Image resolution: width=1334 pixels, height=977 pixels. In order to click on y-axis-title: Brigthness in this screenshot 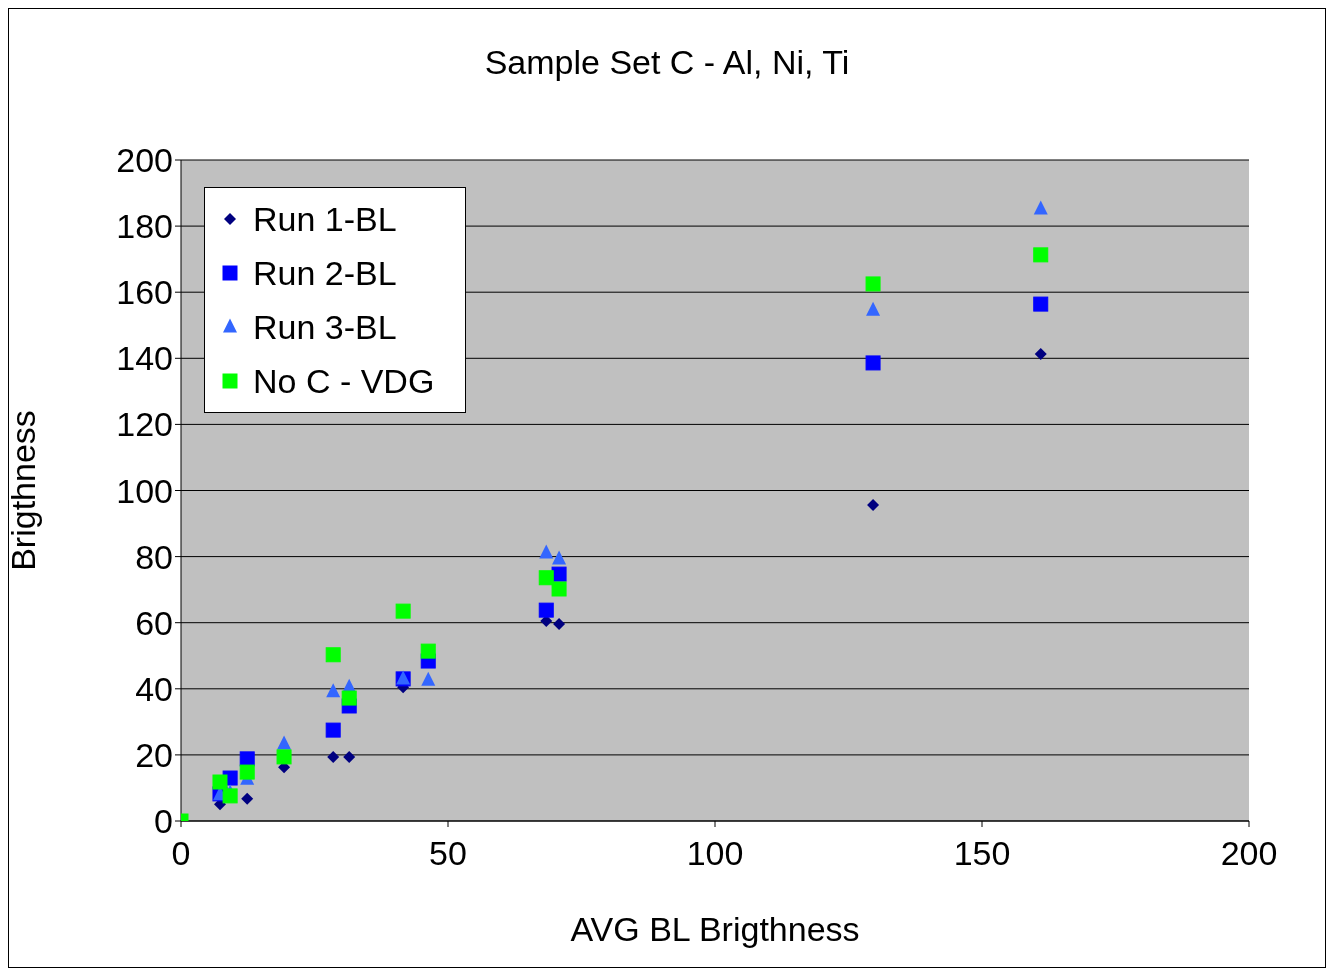, I will do `click(23, 490)`.